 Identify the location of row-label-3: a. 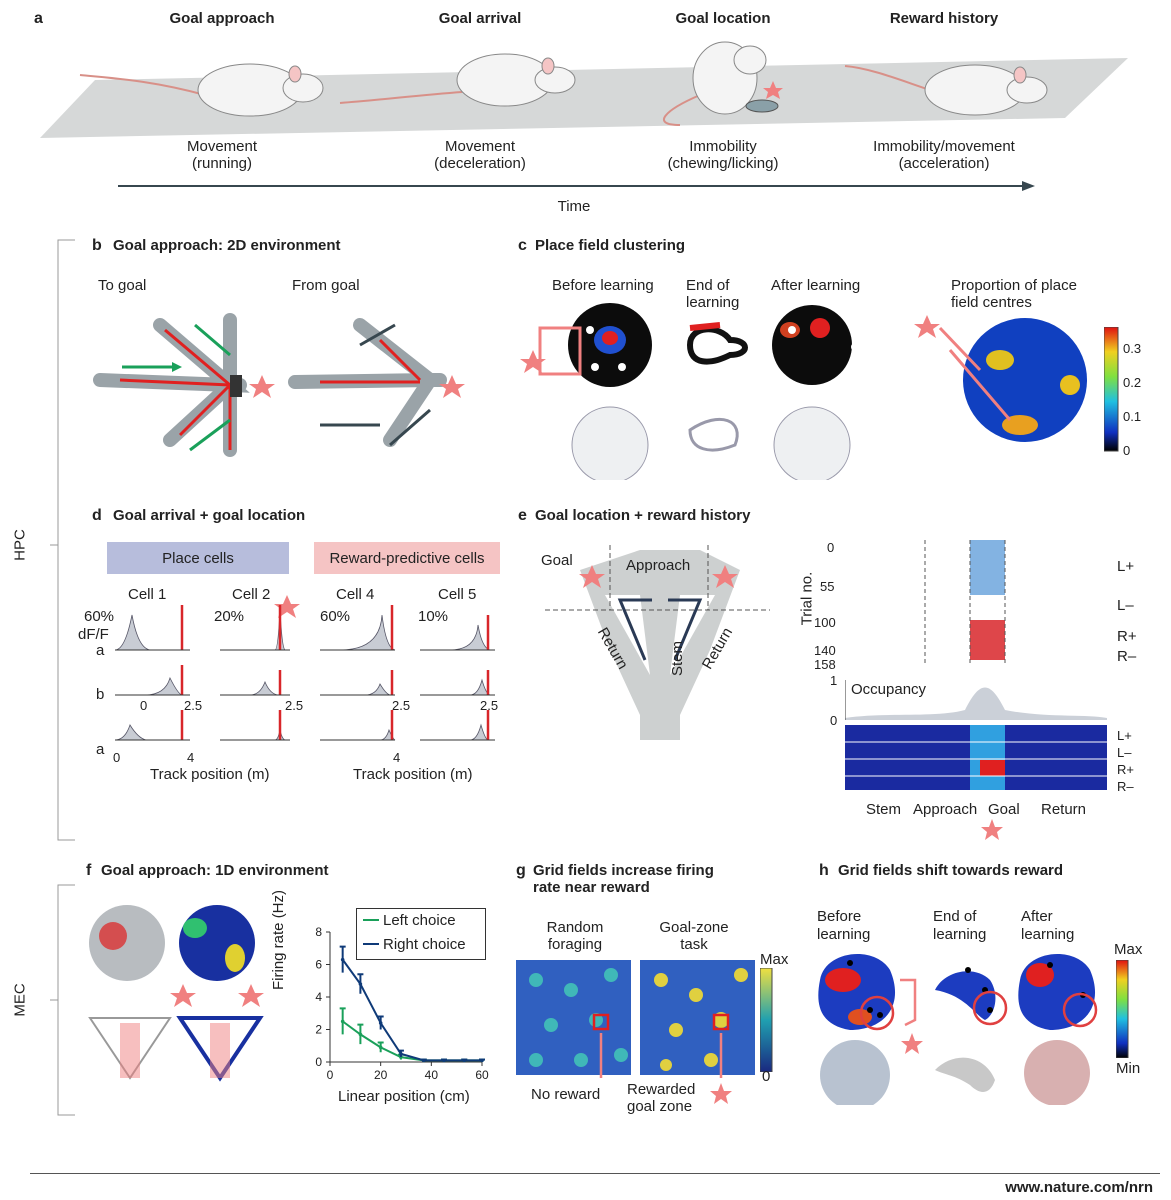
(100, 749).